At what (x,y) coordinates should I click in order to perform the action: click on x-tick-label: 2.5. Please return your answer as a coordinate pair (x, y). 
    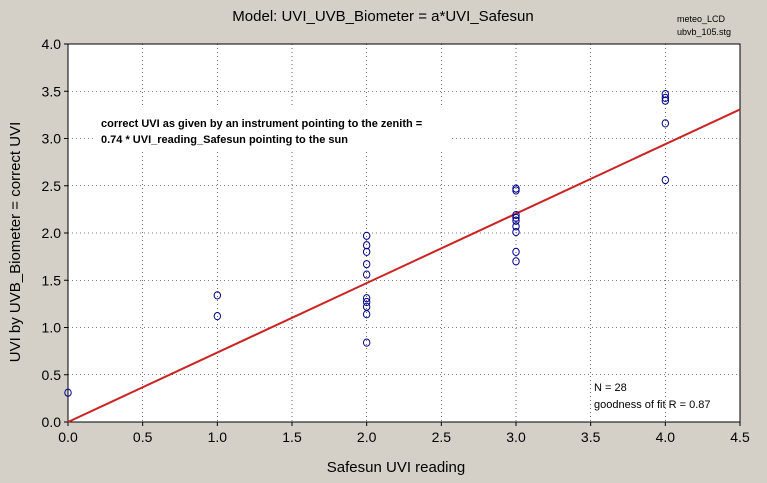
    Looking at the image, I should click on (442, 437).